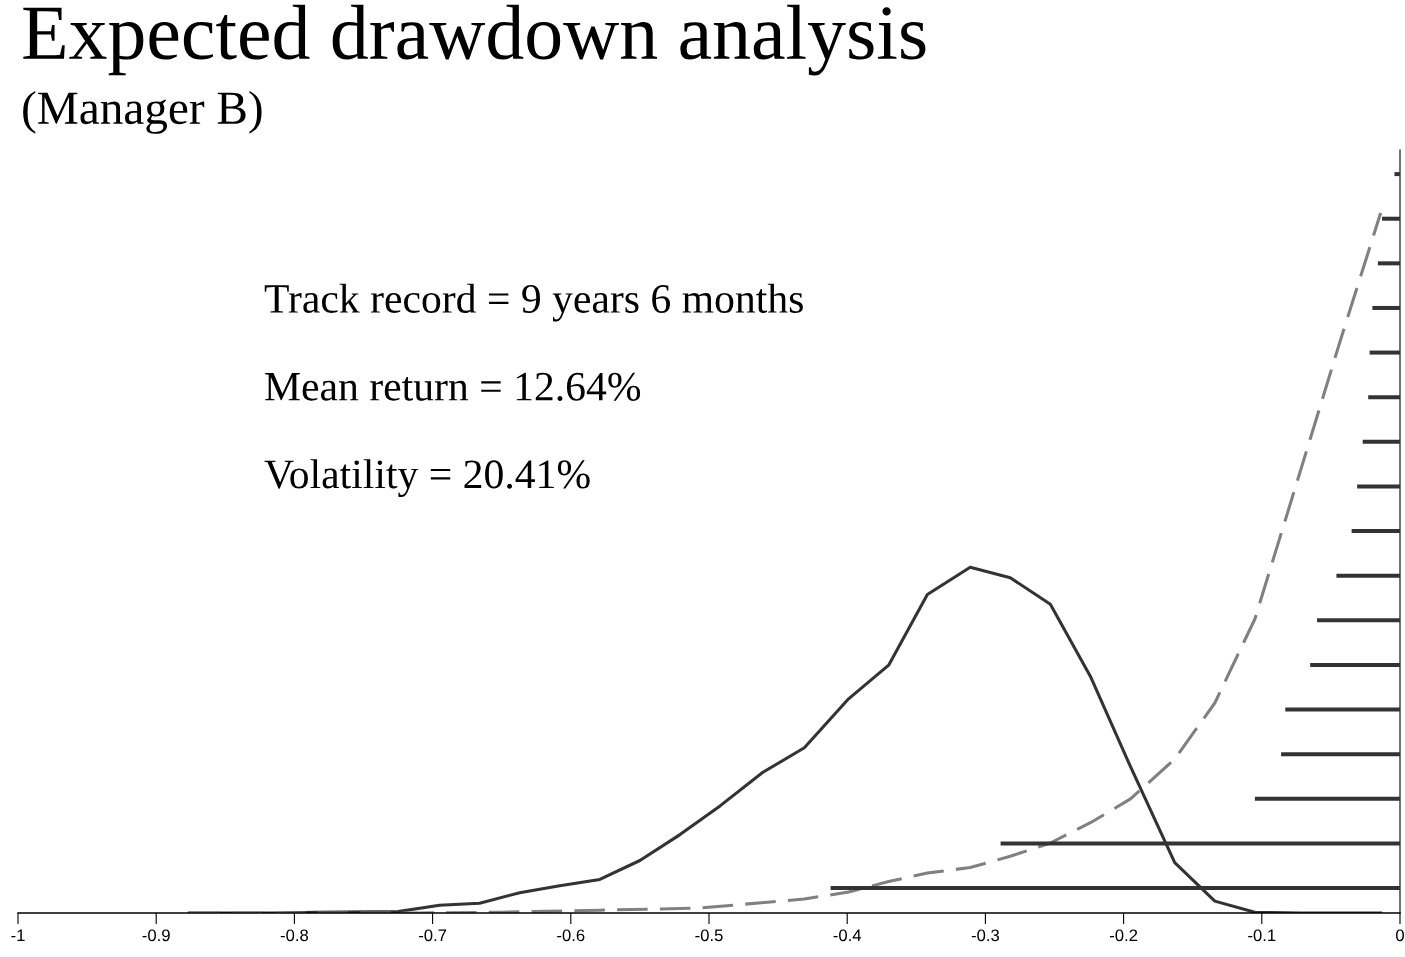  I want to click on x-tick-label: -1, so click(18, 935).